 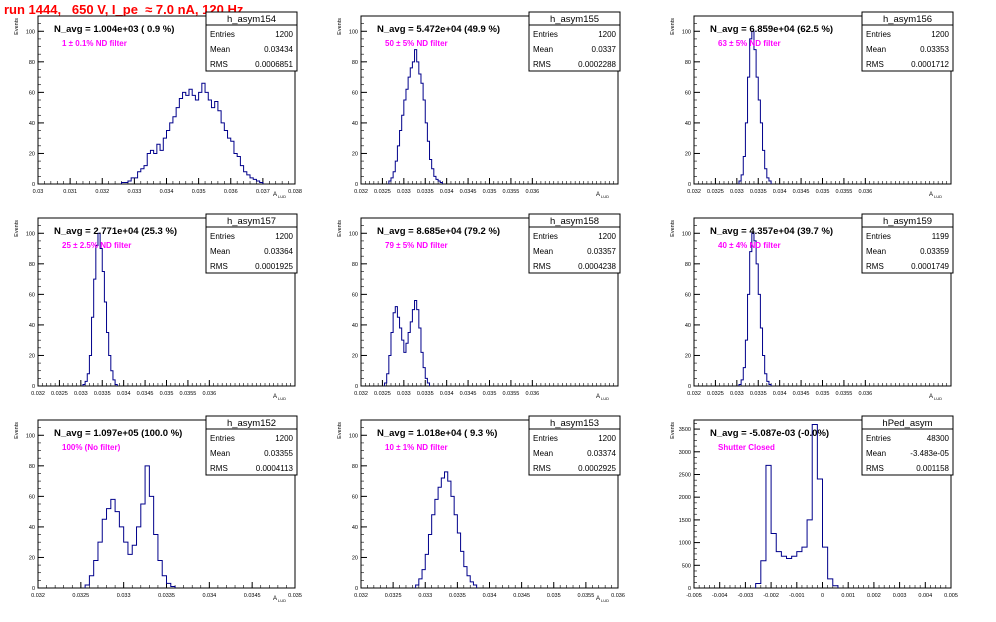 I want to click on y-tick-label: 500, so click(x=686, y=566).